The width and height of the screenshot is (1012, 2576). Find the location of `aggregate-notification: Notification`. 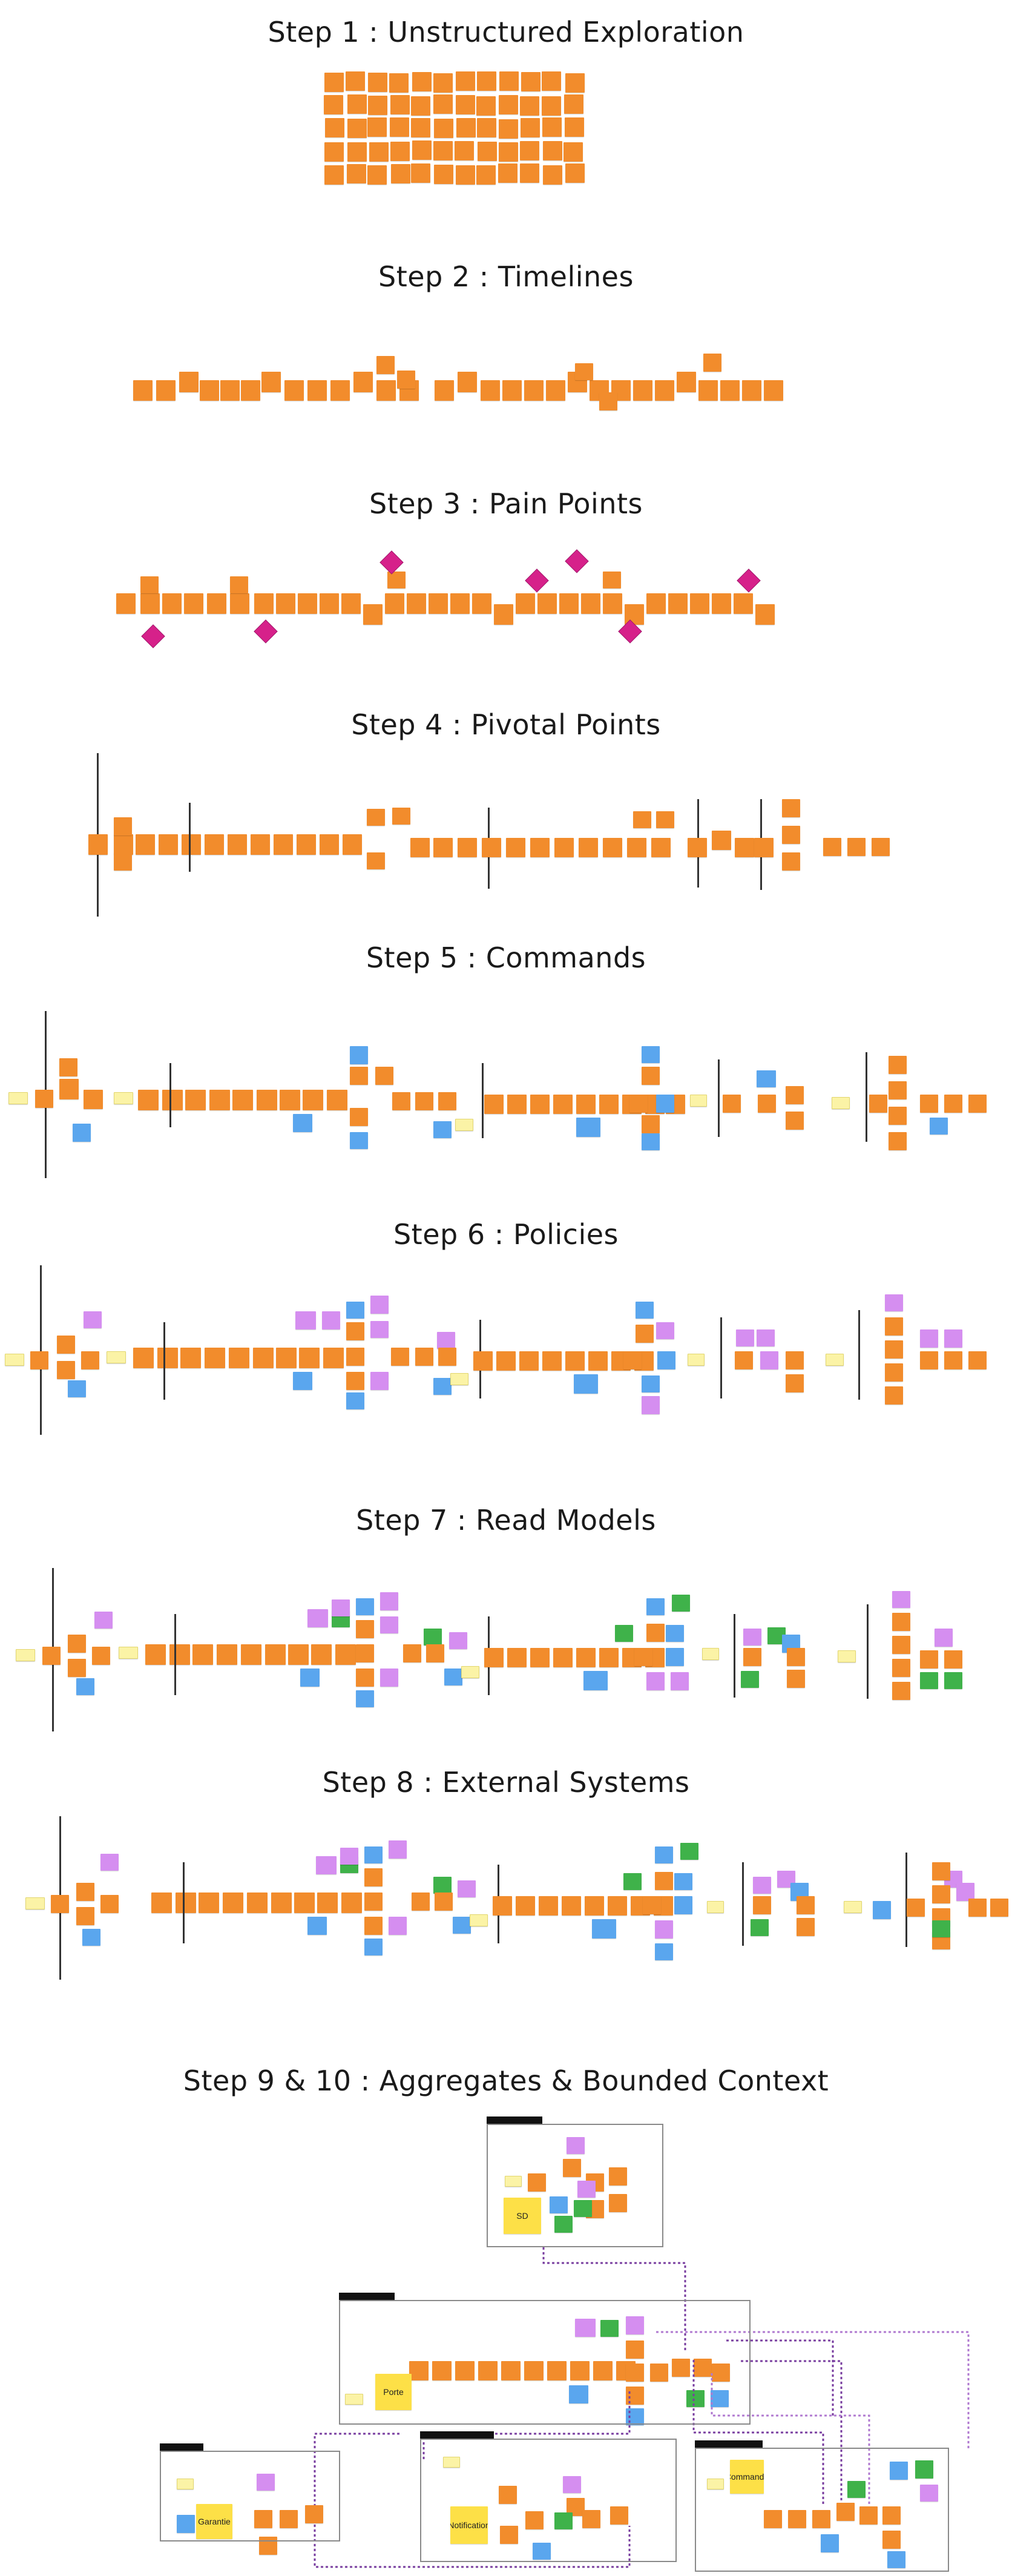

aggregate-notification: Notification is located at coordinates (469, 2525).